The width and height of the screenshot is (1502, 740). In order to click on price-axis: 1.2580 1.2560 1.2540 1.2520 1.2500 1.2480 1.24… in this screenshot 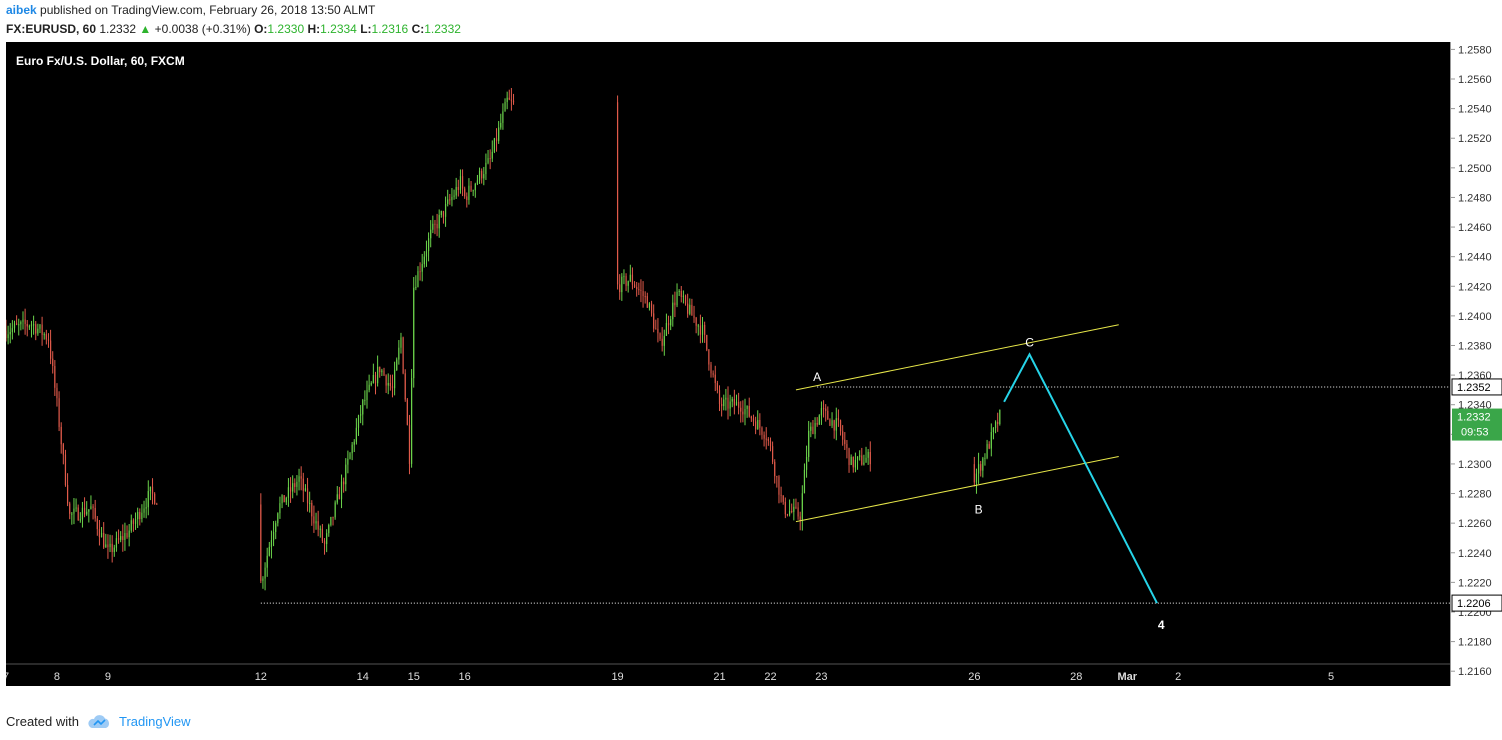, I will do `click(1476, 364)`.